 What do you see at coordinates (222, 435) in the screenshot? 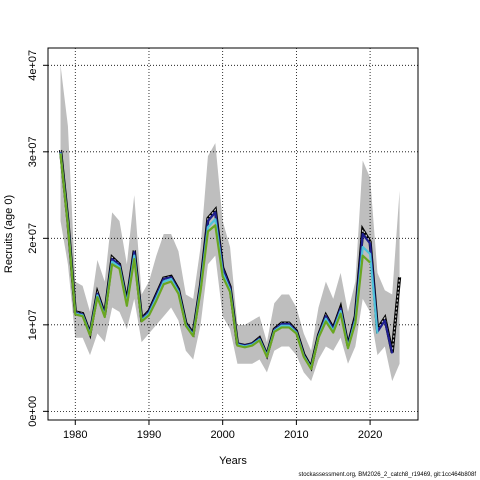
I see `x-tick-label: 2000` at bounding box center [222, 435].